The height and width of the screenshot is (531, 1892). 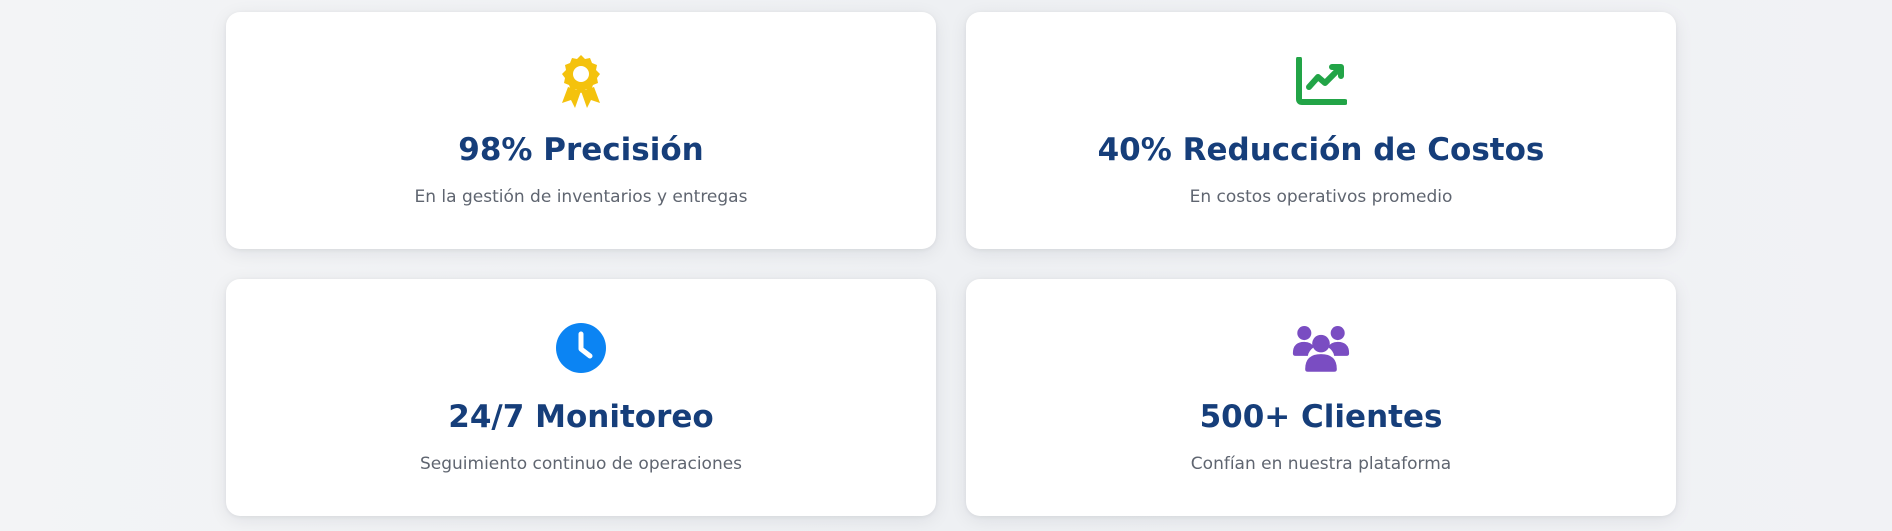 What do you see at coordinates (1321, 464) in the screenshot?
I see `stat-description: Confían en nuestra plataforma` at bounding box center [1321, 464].